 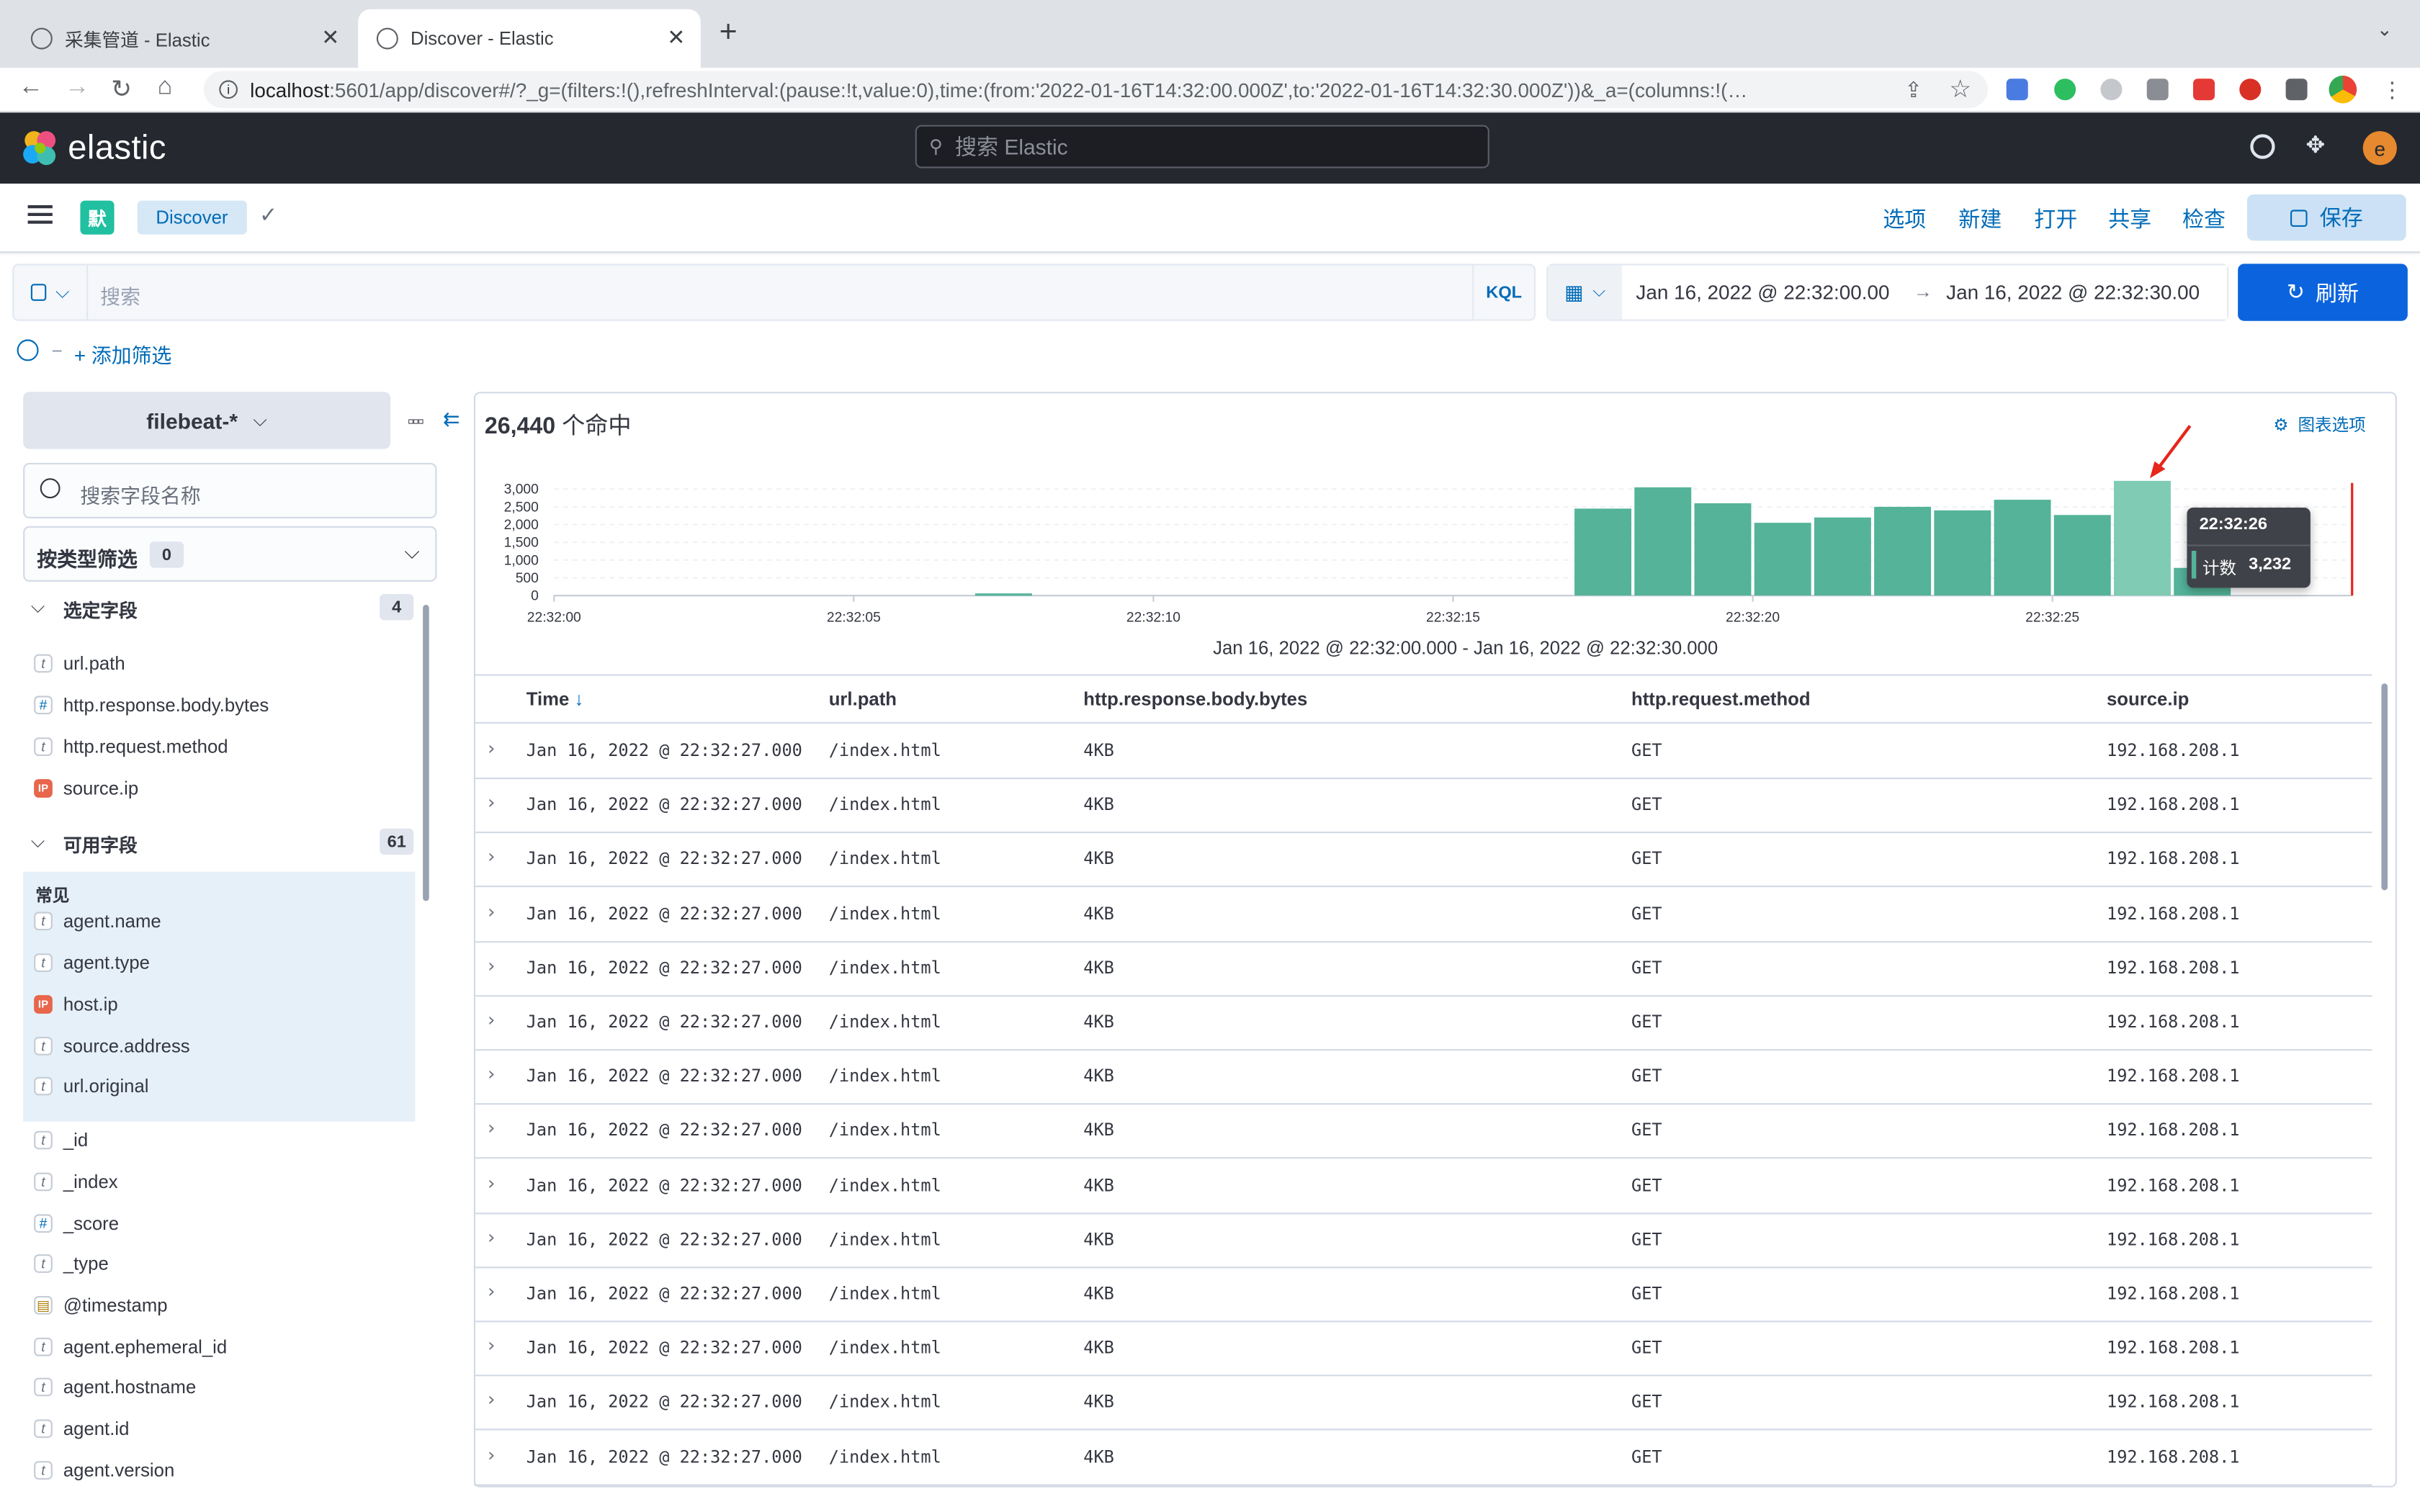 What do you see at coordinates (76, 1004) in the screenshot?
I see `field-item: IP host.ip` at bounding box center [76, 1004].